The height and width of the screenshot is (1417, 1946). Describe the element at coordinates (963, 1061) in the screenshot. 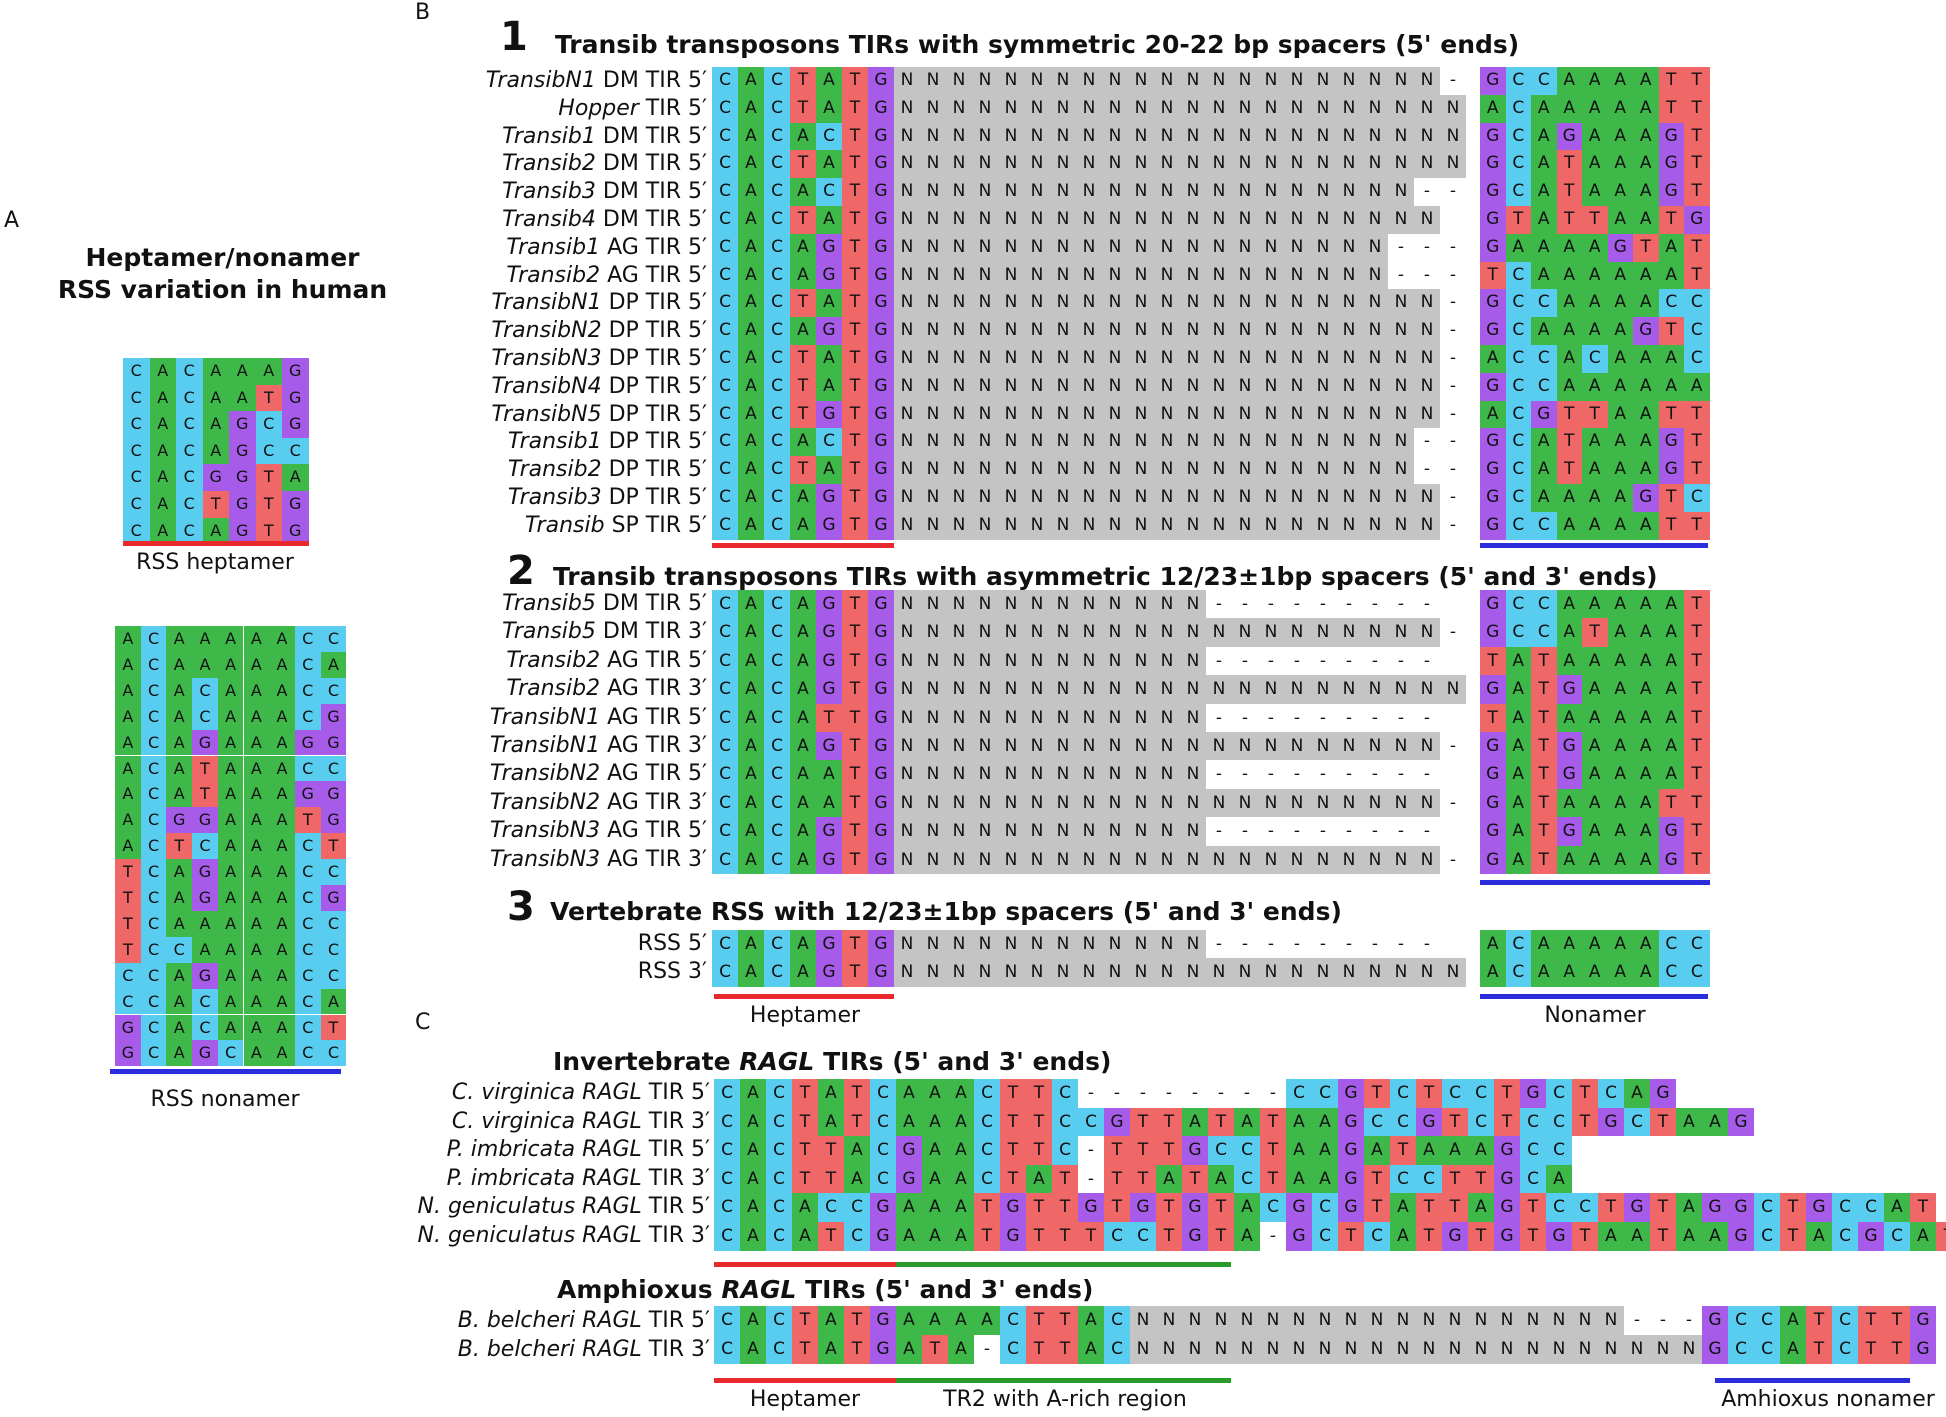

I see `invertebrate-title-post: TIRs (5' and 3' ends)` at that location.